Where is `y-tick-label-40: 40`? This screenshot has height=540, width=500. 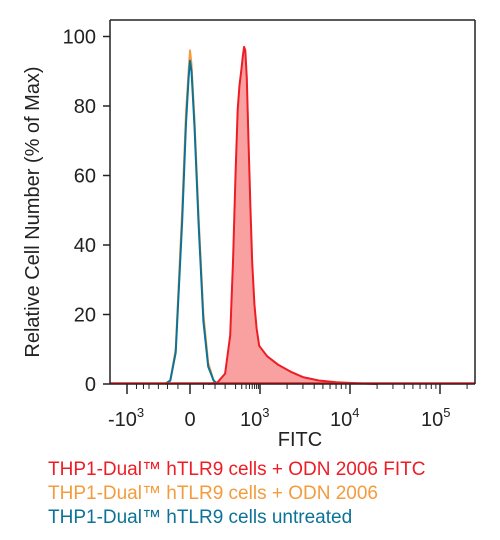
y-tick-label-40: 40 is located at coordinates (85, 246).